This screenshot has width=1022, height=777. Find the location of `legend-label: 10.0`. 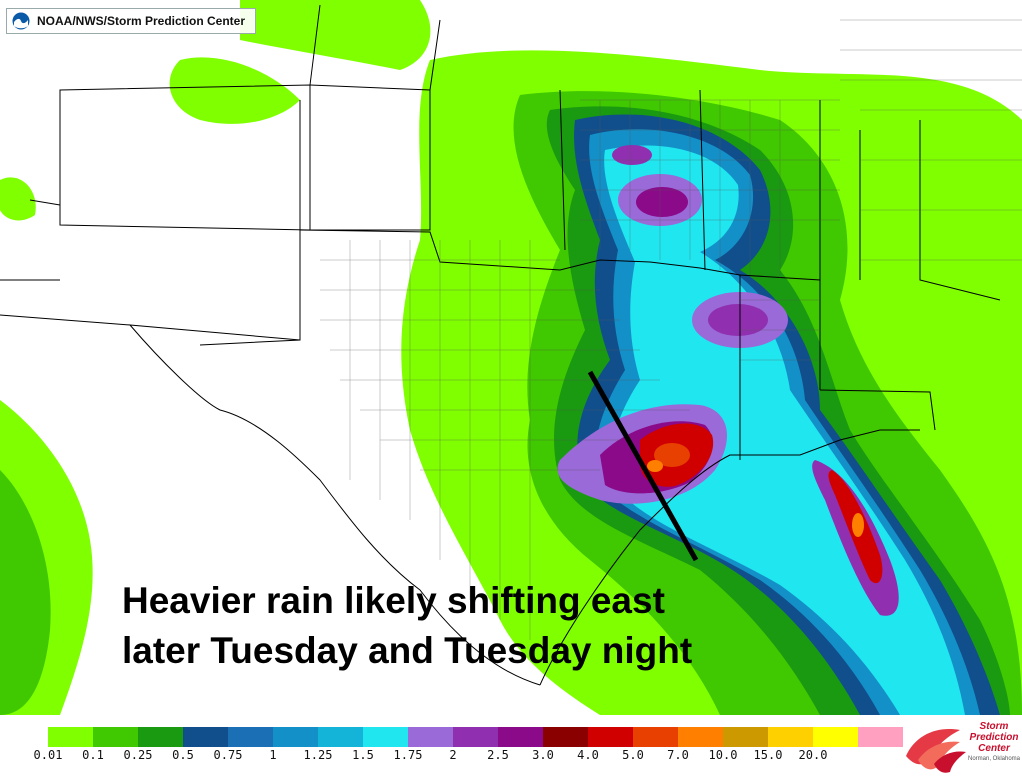

legend-label: 10.0 is located at coordinates (723, 755).